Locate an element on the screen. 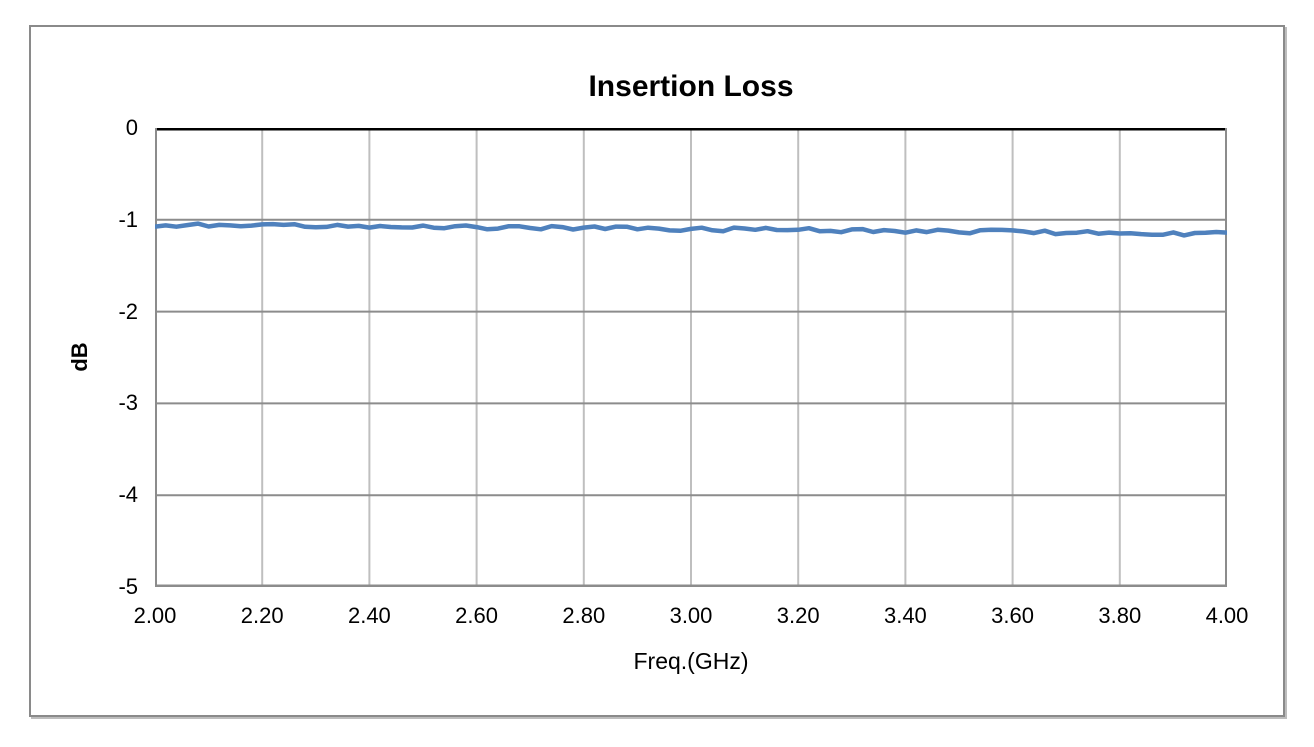 Image resolution: width=1314 pixels, height=747 pixels. x-tick-label: 4.00 is located at coordinates (1227, 615).